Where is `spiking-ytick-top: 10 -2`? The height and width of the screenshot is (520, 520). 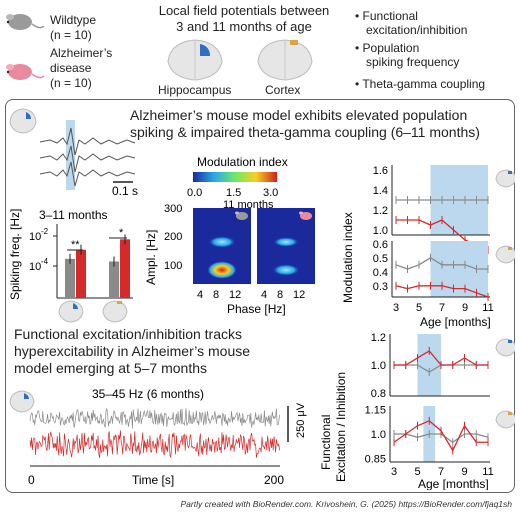 spiking-ytick-top: 10 -2 is located at coordinates (39, 235).